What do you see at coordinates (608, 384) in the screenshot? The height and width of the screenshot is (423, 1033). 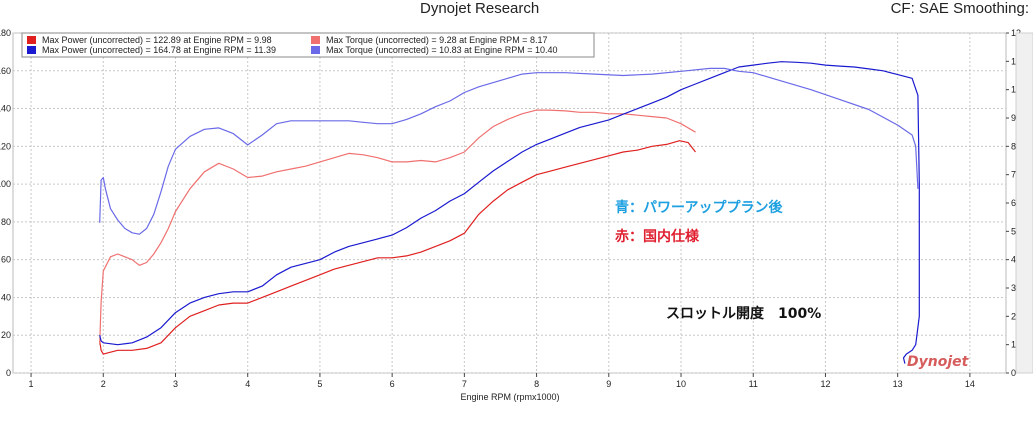 I see `x-tick-label: 9` at bounding box center [608, 384].